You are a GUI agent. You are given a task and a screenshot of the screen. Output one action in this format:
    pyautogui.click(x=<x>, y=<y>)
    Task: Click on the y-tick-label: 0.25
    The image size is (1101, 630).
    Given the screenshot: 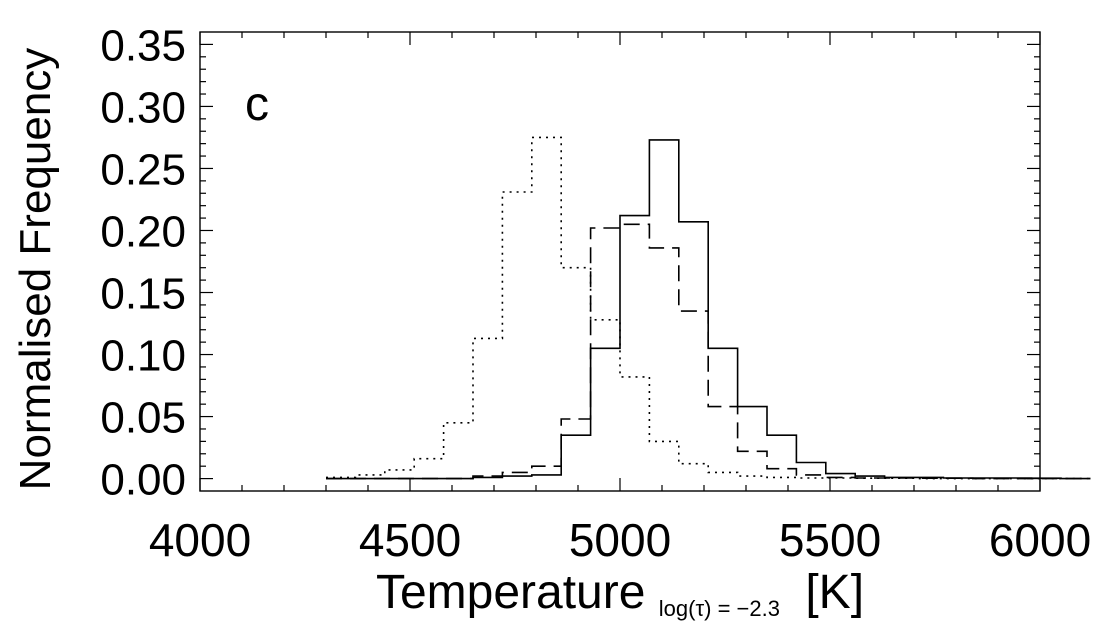 What is the action you would take?
    pyautogui.click(x=143, y=169)
    